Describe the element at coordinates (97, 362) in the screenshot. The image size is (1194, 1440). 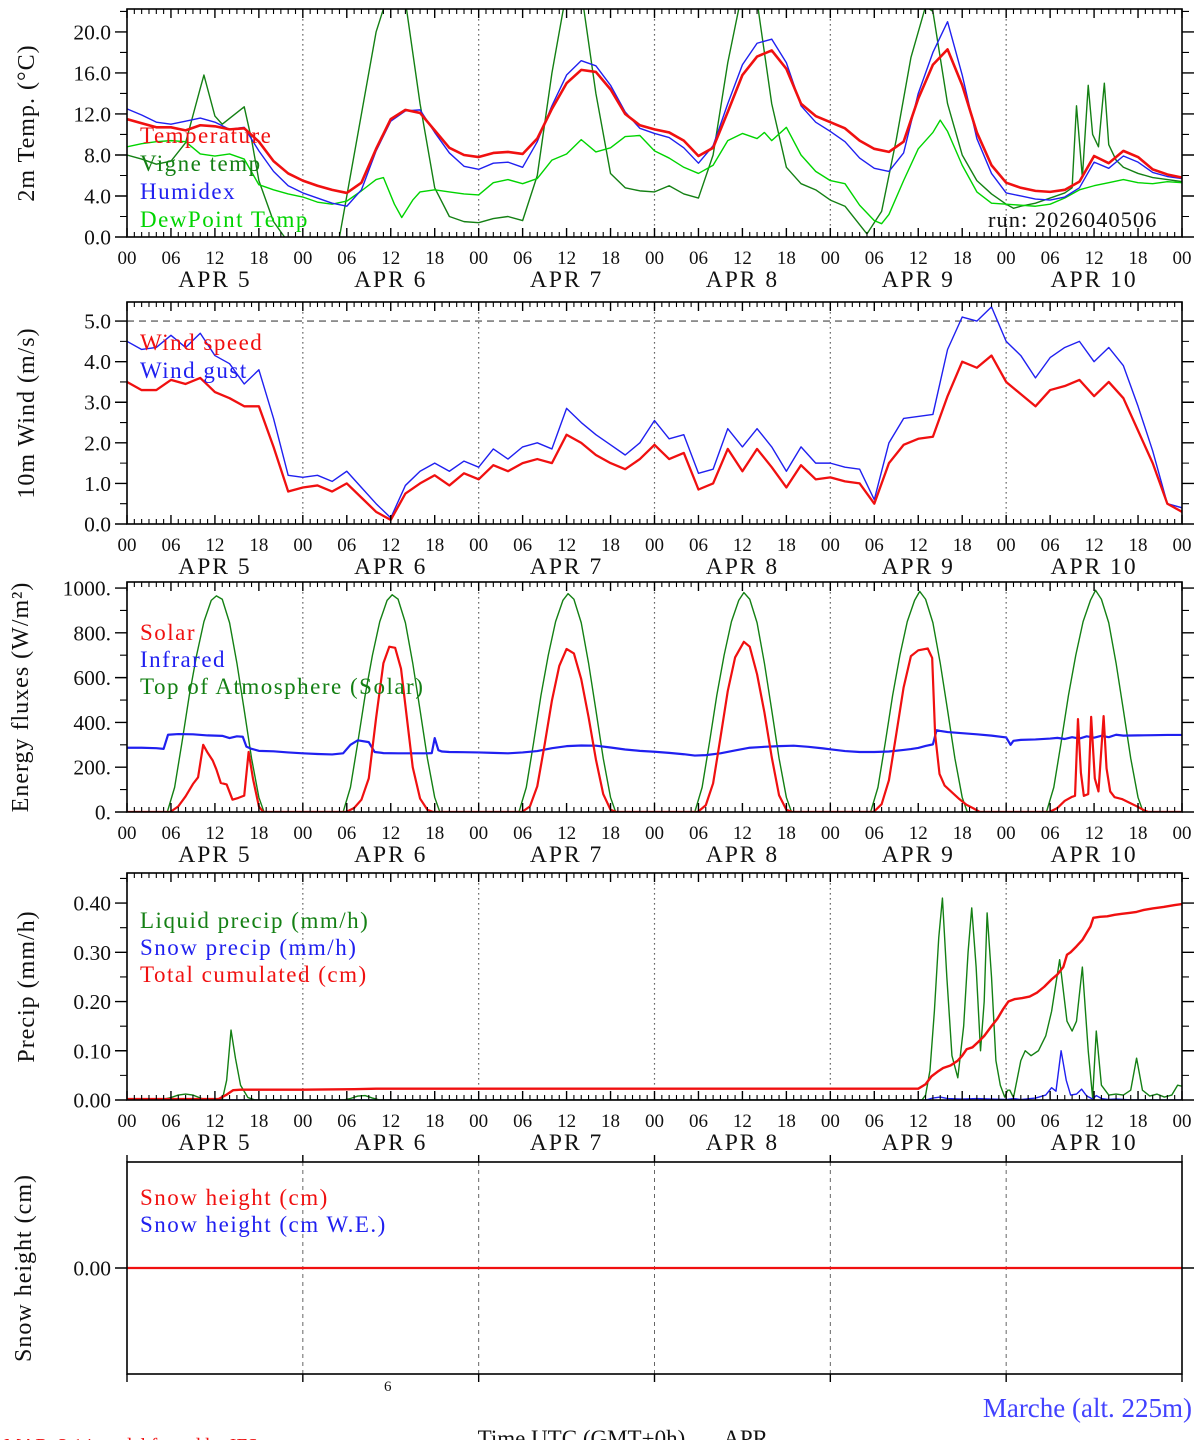
I see `y-tick-label: 4.0` at that location.